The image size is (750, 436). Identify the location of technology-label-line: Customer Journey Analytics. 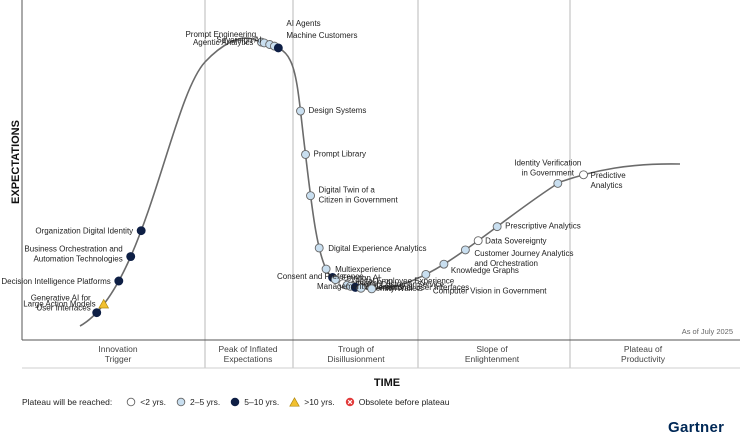
(523, 253).